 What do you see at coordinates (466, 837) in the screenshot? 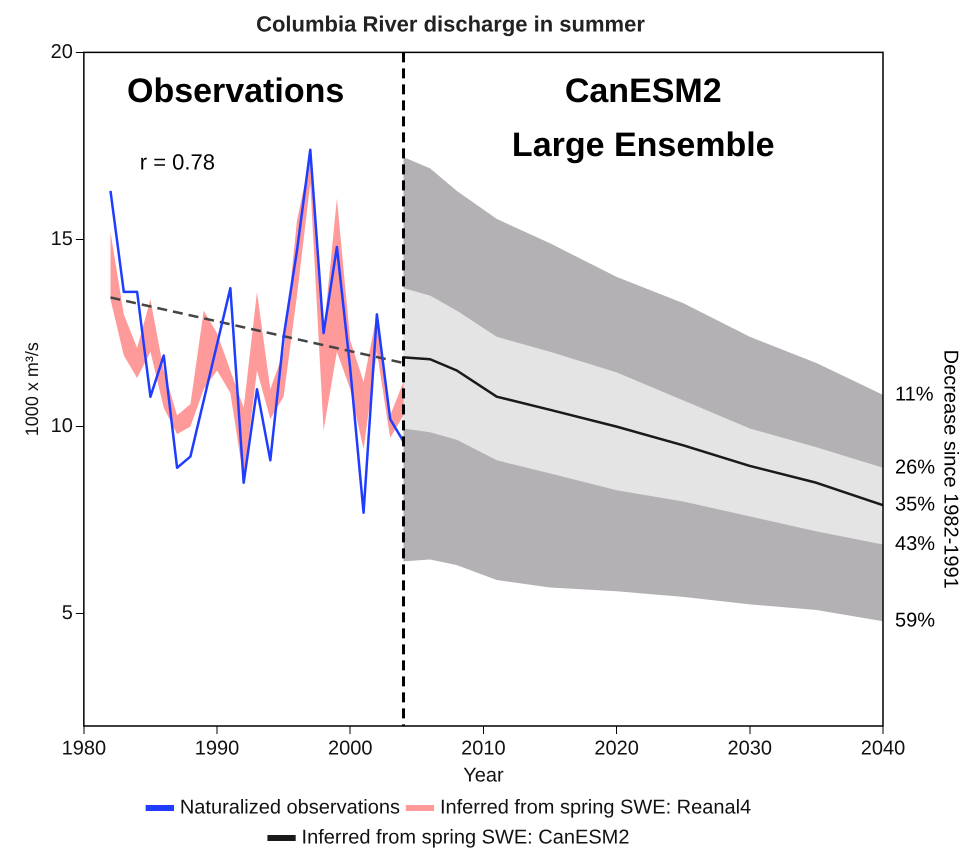
I see `legend-label: Inferred from spring SWE: CanESM2` at bounding box center [466, 837].